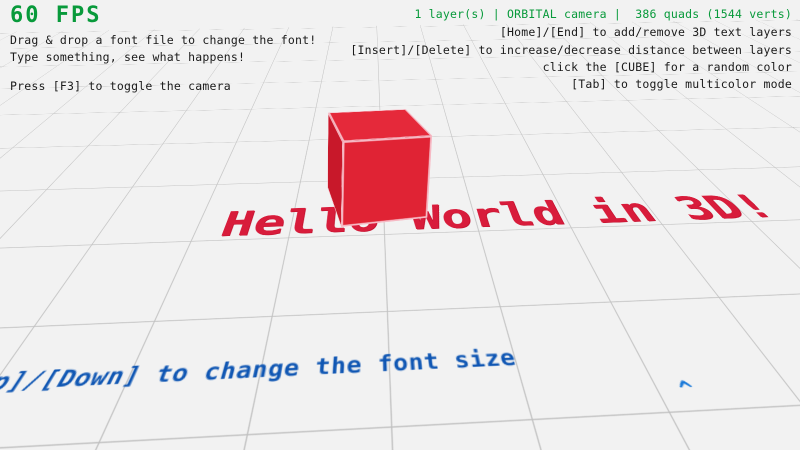  I want to click on cube-anchor, so click(383, 168).